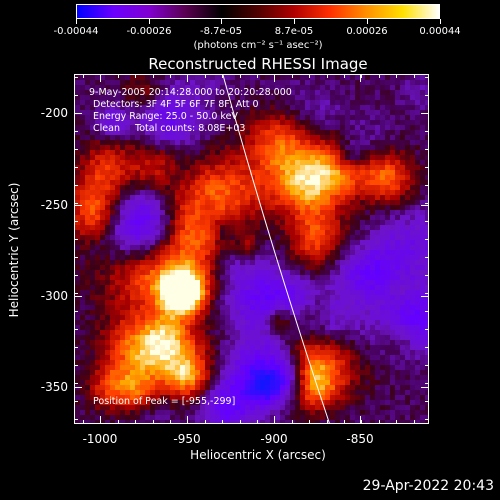 This screenshot has height=500, width=500. Describe the element at coordinates (360, 439) in the screenshot. I see `x-tick-label: -850` at that location.